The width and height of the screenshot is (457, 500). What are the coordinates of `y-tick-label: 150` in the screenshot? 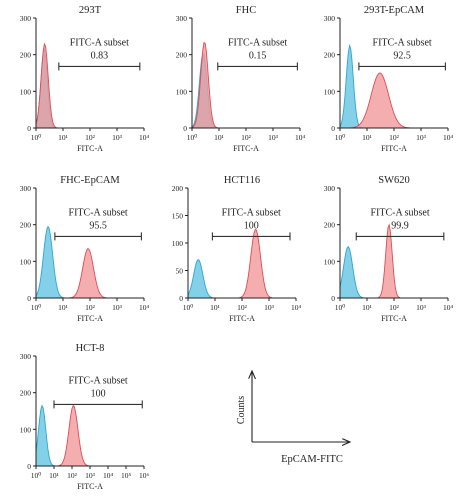 It's located at (178, 216).